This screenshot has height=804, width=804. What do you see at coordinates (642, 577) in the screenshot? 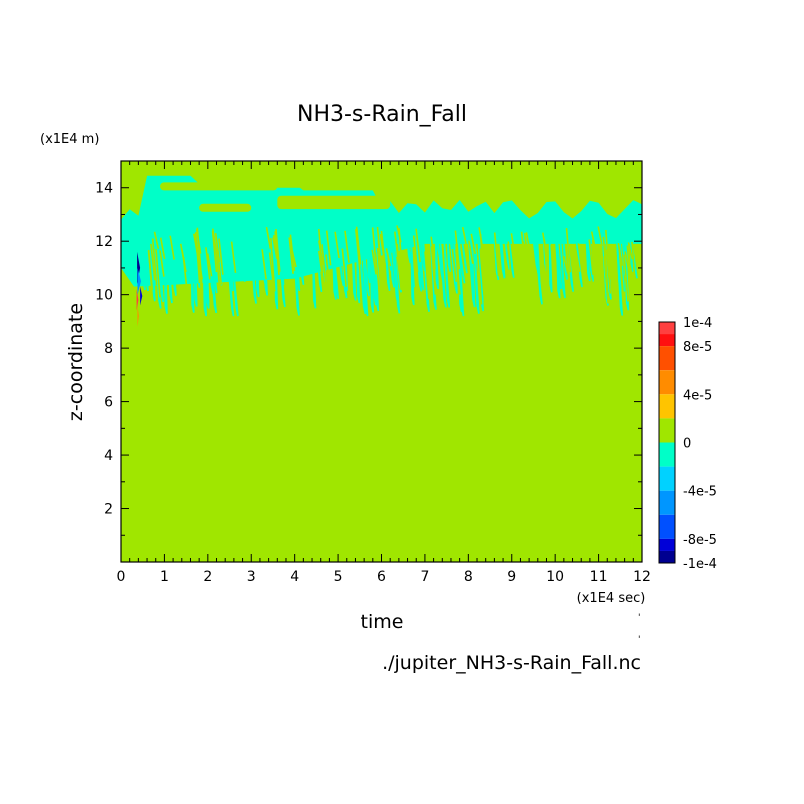
I see `x-tick-label: 12` at bounding box center [642, 577].